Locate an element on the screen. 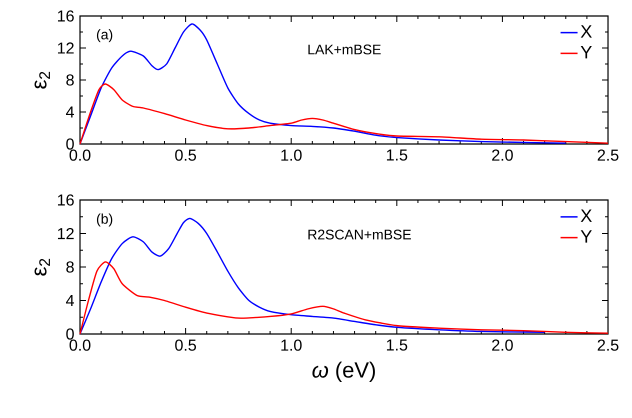 The width and height of the screenshot is (632, 418). annotation: (a) is located at coordinates (104, 35).